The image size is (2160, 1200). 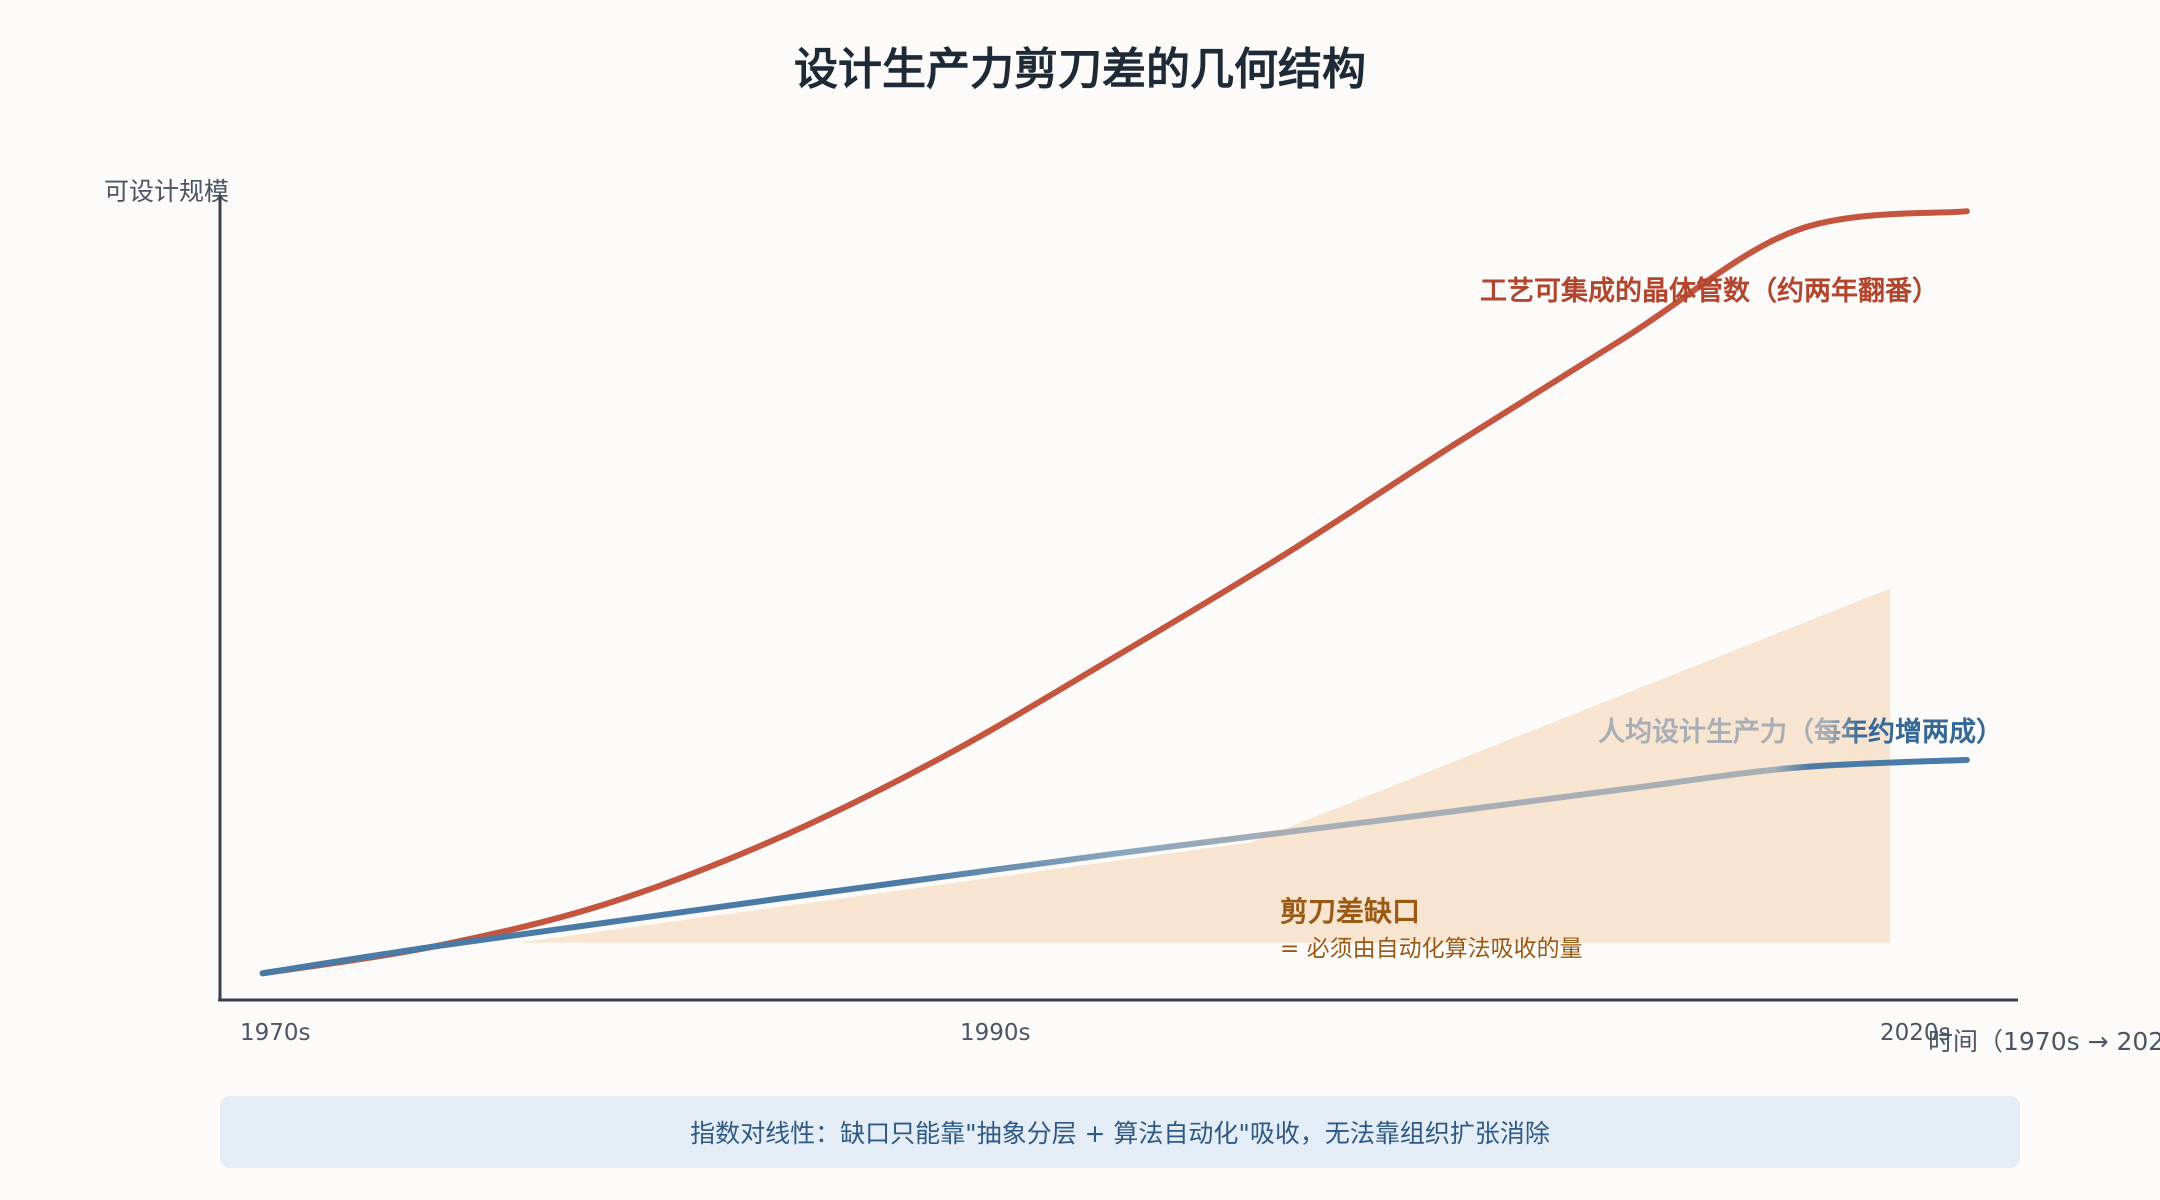 I want to click on x-tick-label-1970s: 1970s, so click(x=275, y=1033).